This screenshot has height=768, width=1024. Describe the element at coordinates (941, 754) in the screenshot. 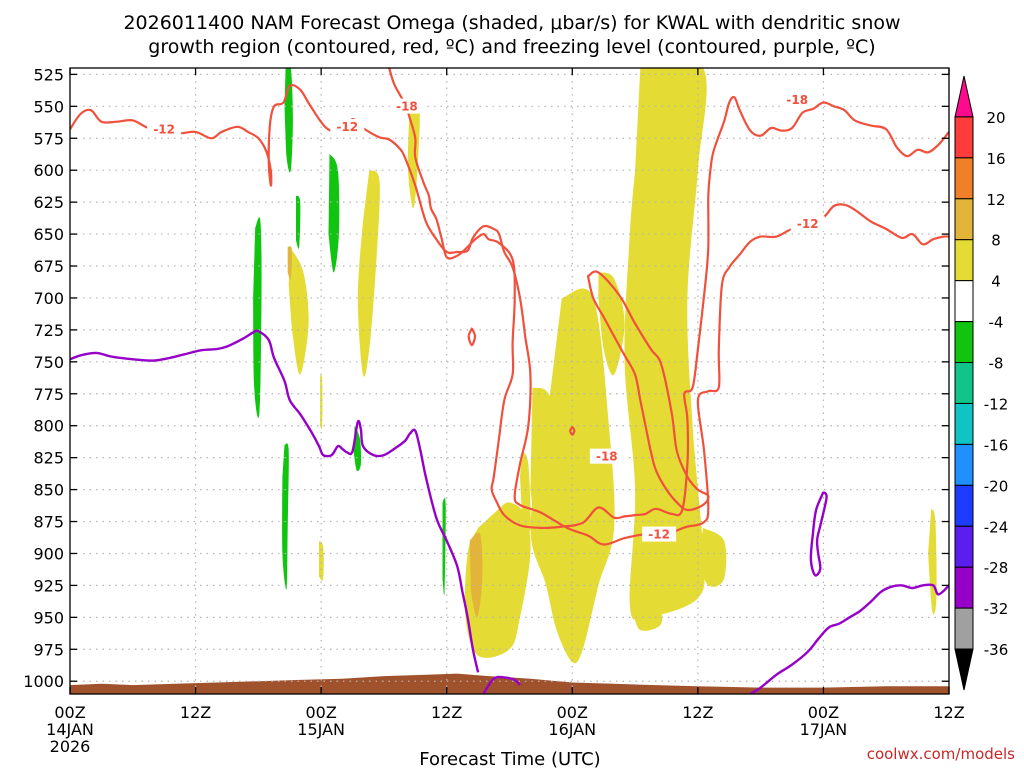

I see `site-credit: coolwx.com/models` at that location.